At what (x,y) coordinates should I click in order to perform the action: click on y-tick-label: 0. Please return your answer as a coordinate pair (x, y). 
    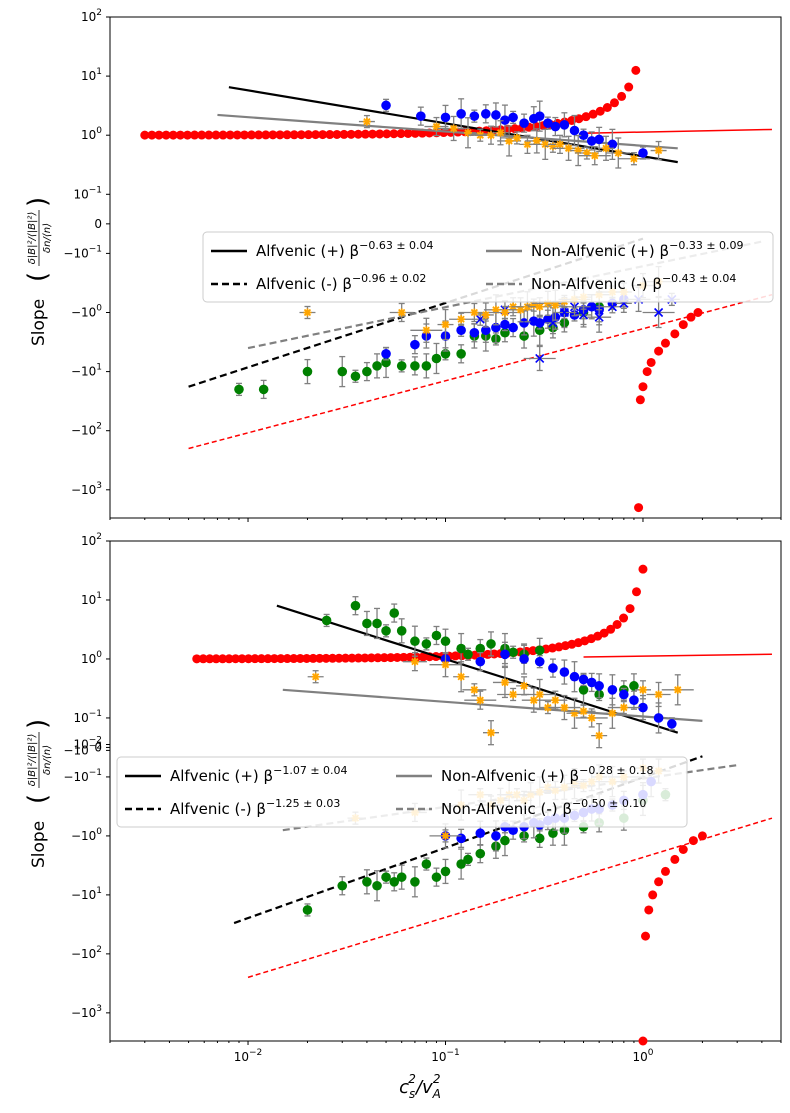
    Looking at the image, I should click on (98, 747).